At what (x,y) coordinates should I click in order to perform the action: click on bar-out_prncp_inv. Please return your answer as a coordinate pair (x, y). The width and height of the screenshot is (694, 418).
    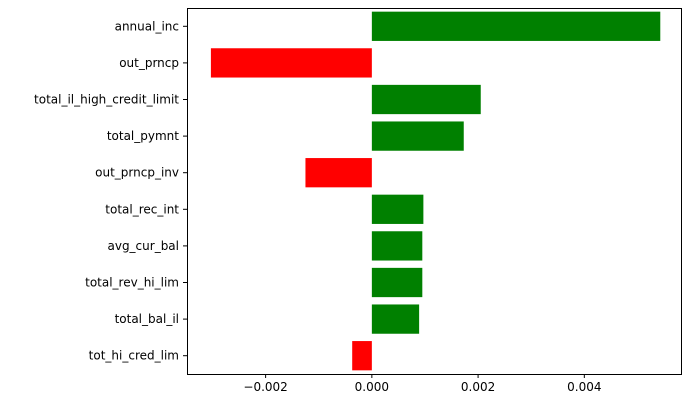
    Looking at the image, I should click on (338, 173).